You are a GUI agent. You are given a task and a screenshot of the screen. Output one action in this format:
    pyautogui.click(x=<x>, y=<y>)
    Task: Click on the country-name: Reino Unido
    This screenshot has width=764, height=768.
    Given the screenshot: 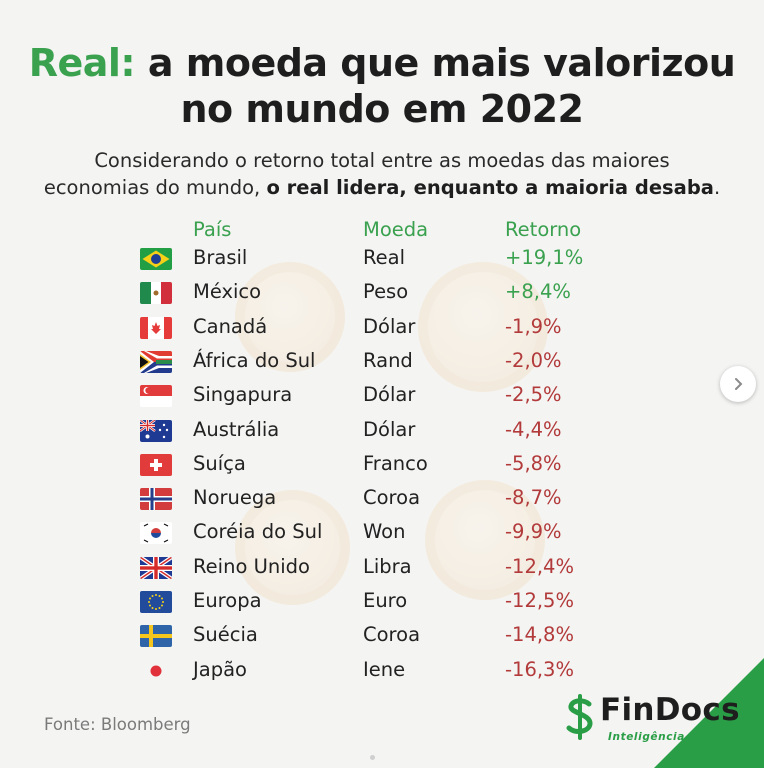 What is the action you would take?
    pyautogui.click(x=251, y=566)
    